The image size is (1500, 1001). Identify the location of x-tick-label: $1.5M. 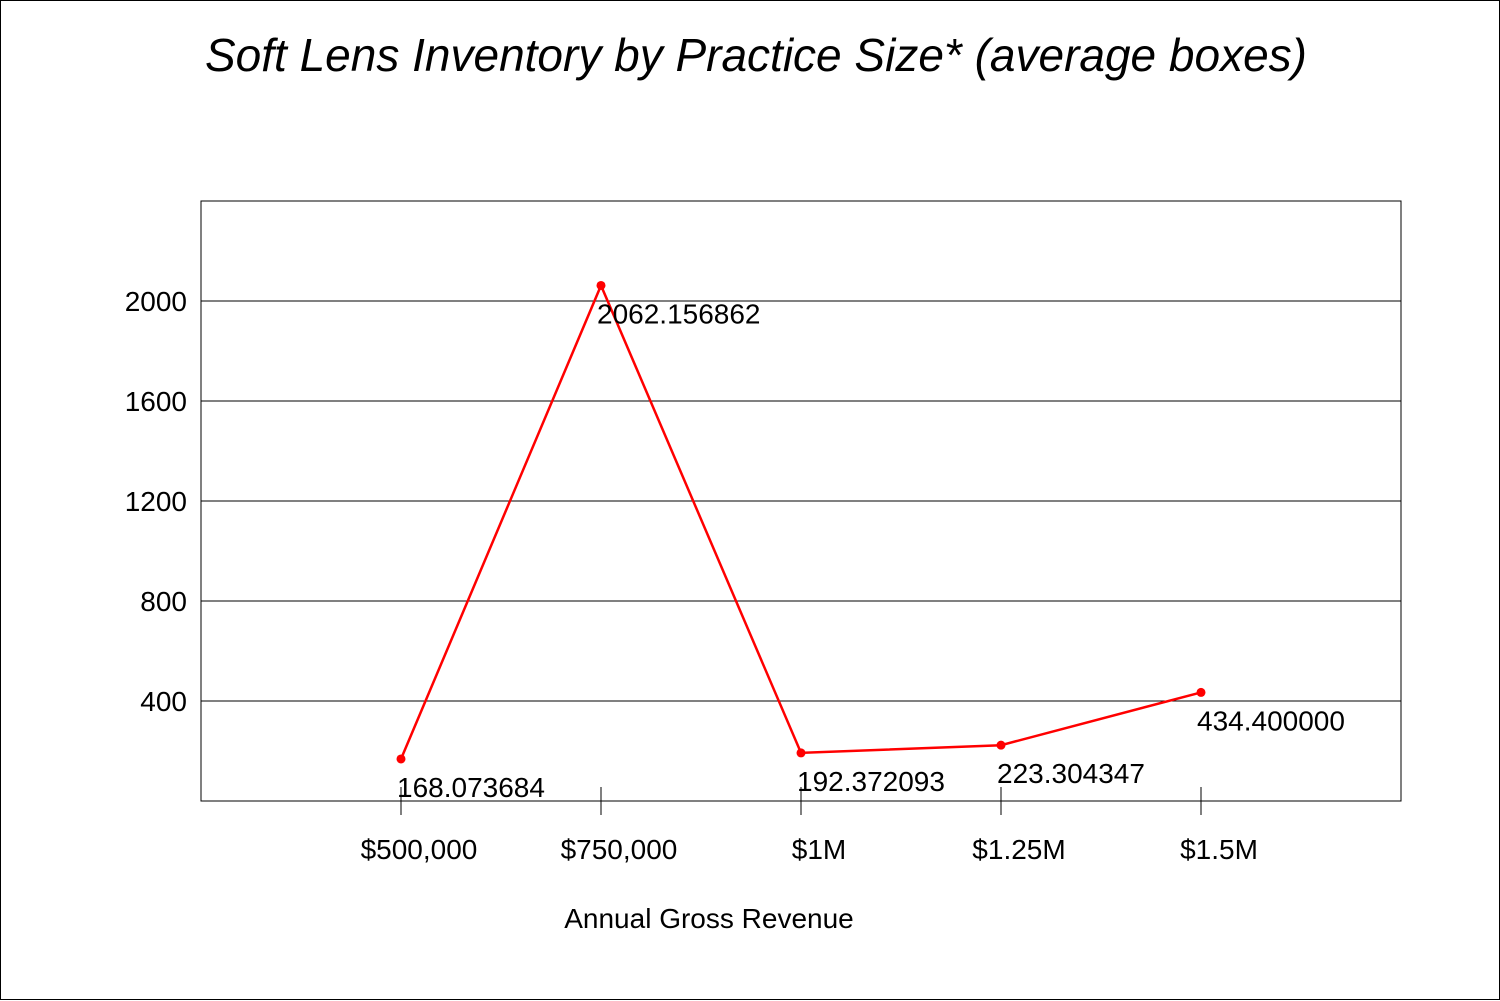
(1219, 849).